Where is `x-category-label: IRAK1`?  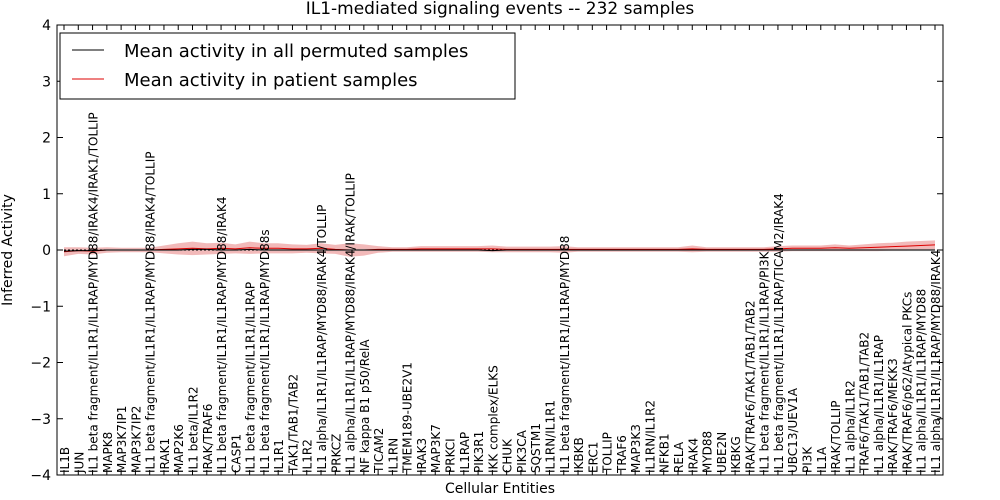 x-category-label: IRAK1 is located at coordinates (165, 455).